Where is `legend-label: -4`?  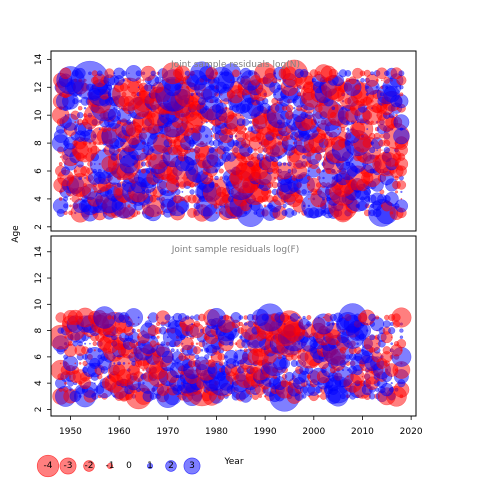 legend-label: -4 is located at coordinates (48, 466).